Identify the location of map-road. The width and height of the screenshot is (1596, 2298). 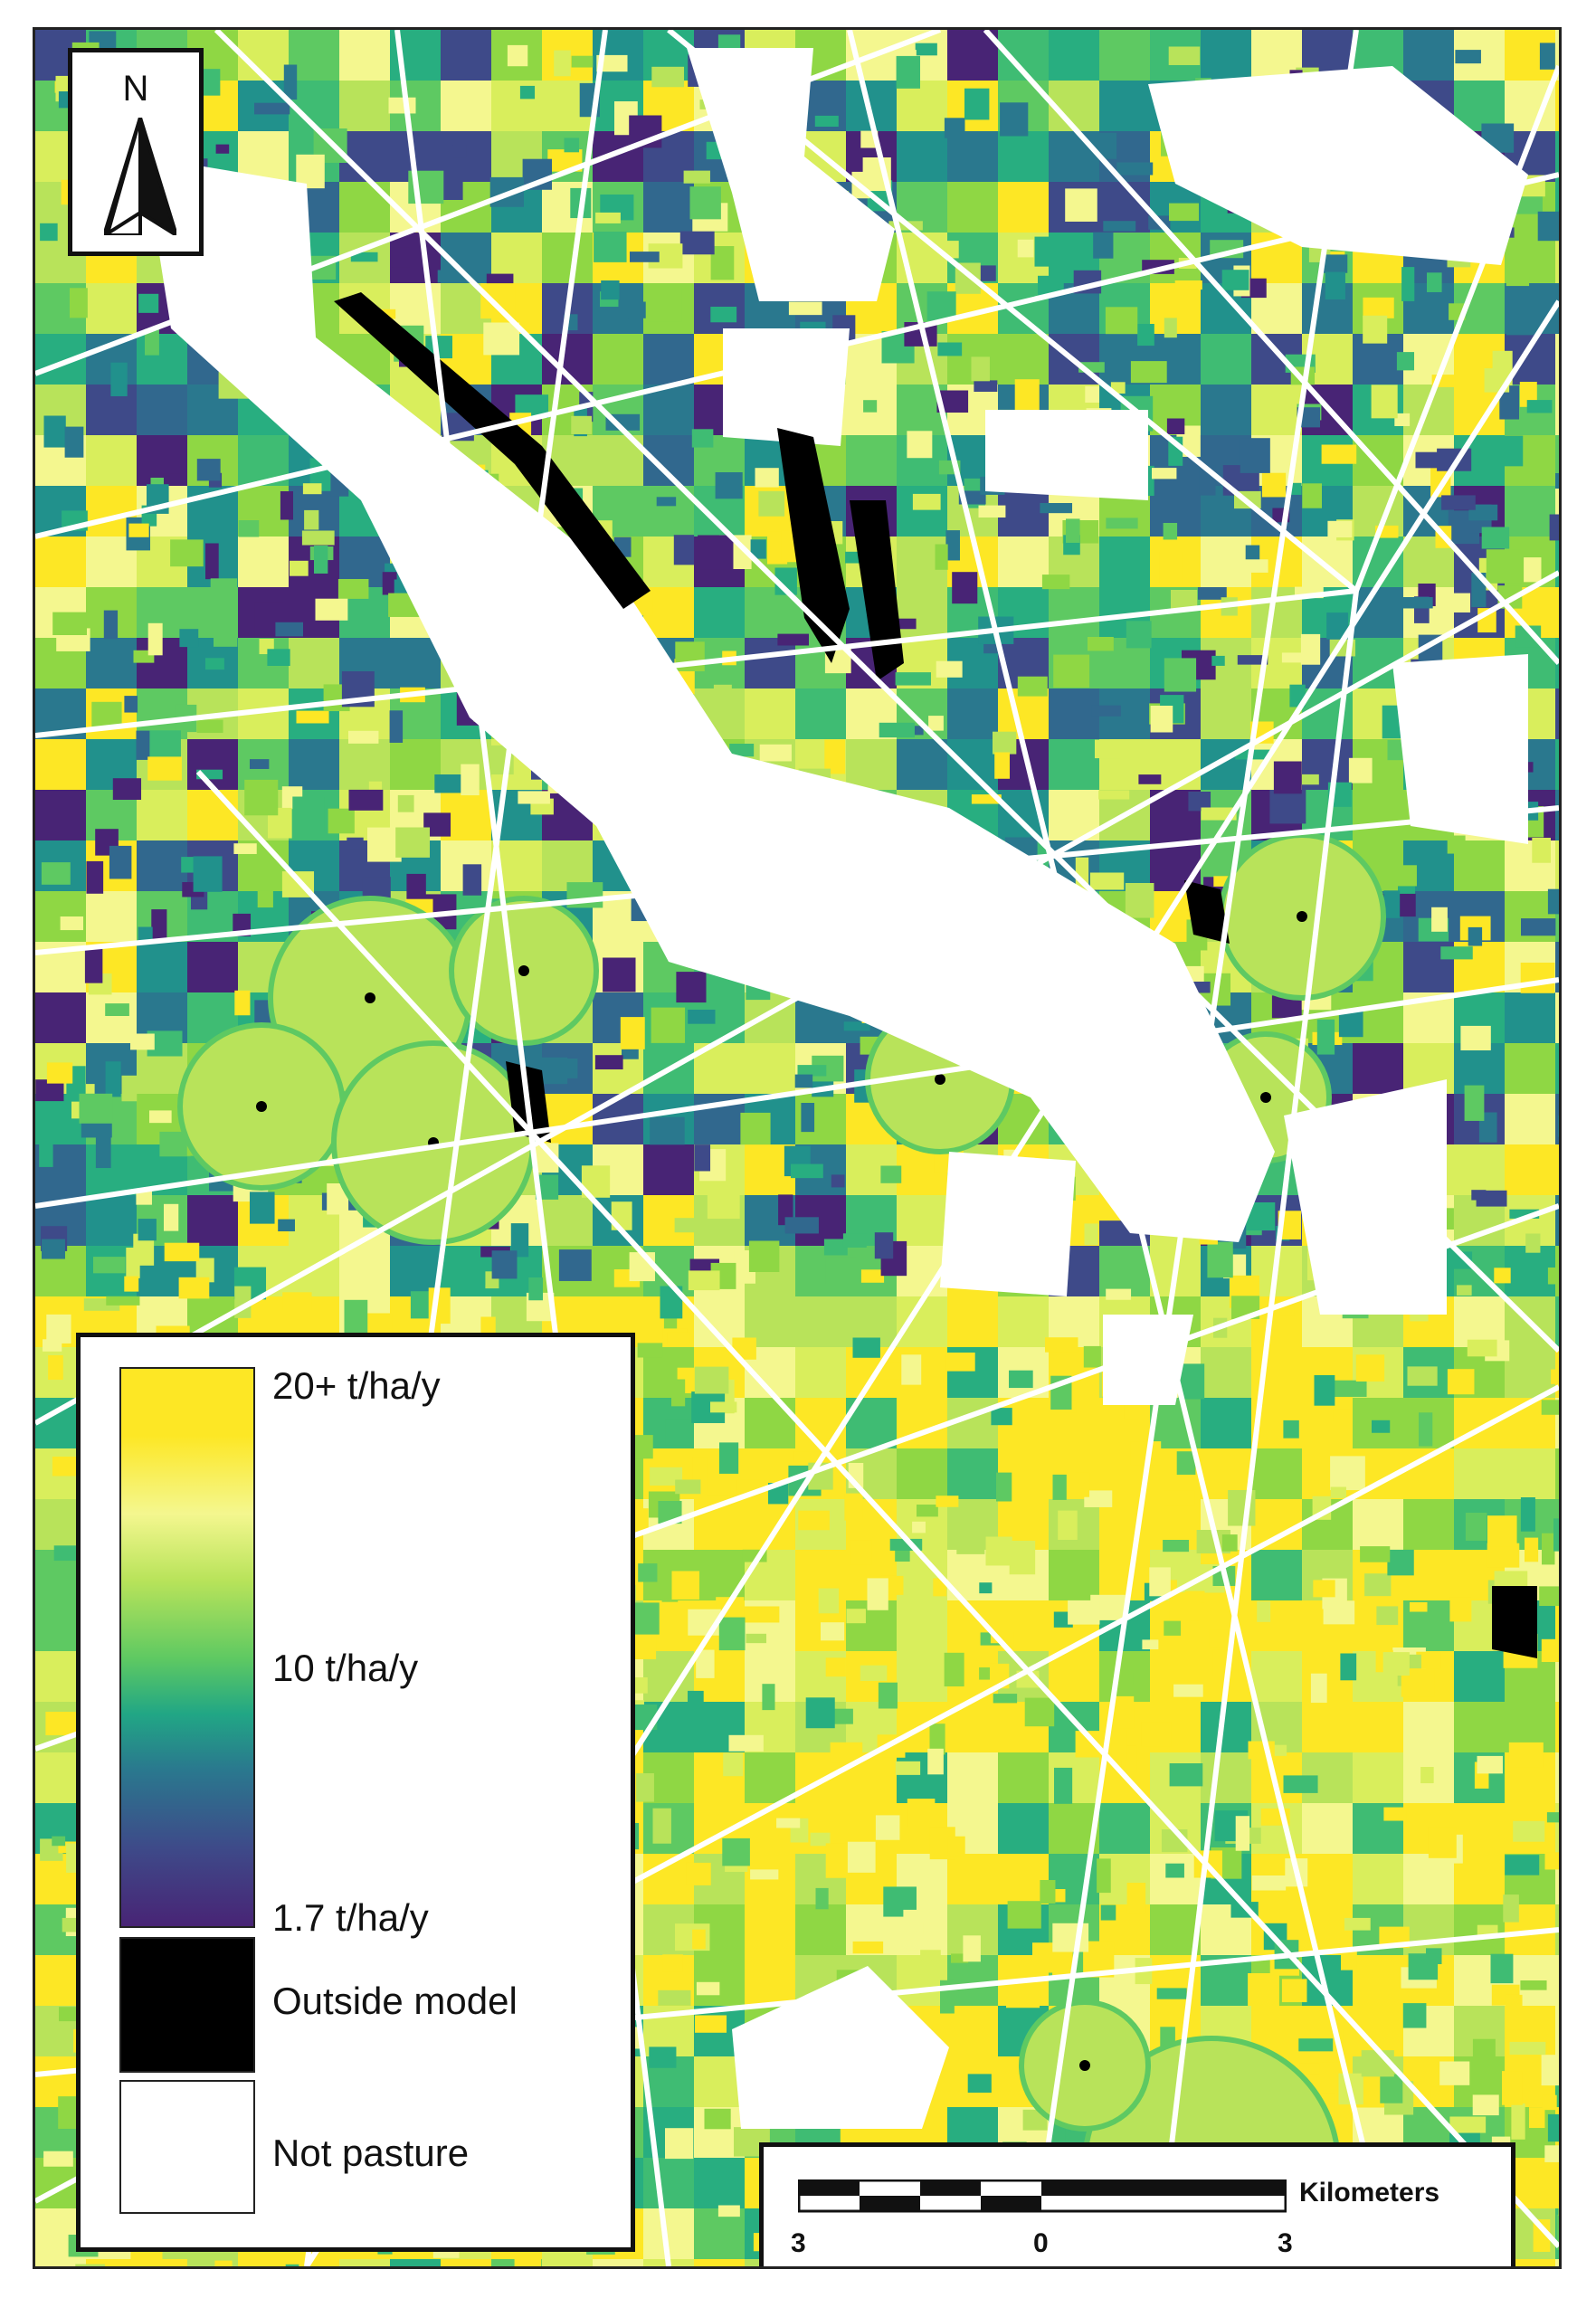
(1271, 348).